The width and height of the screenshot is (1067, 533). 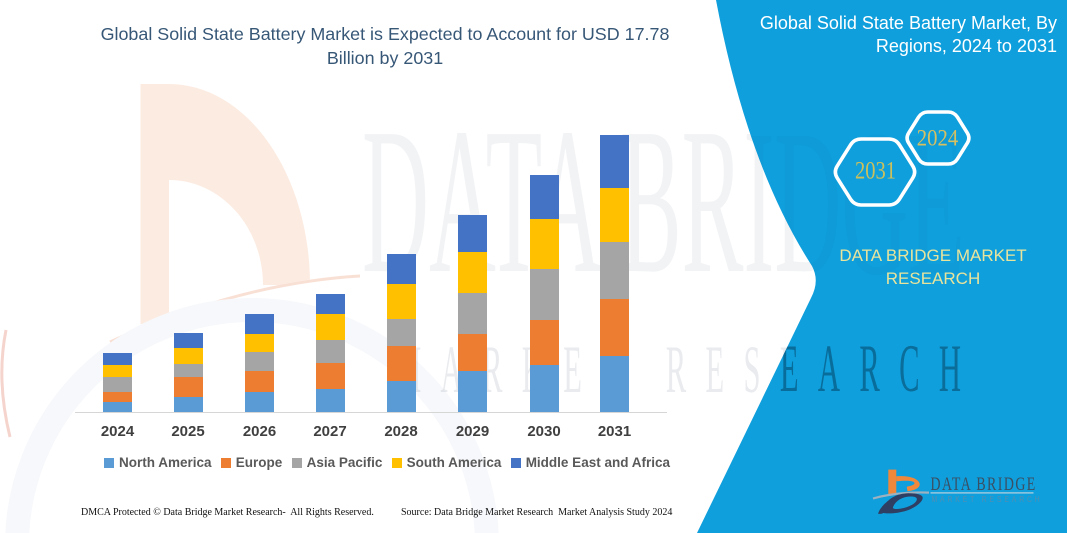 What do you see at coordinates (937, 137) in the screenshot?
I see `svg-text: 2024` at bounding box center [937, 137].